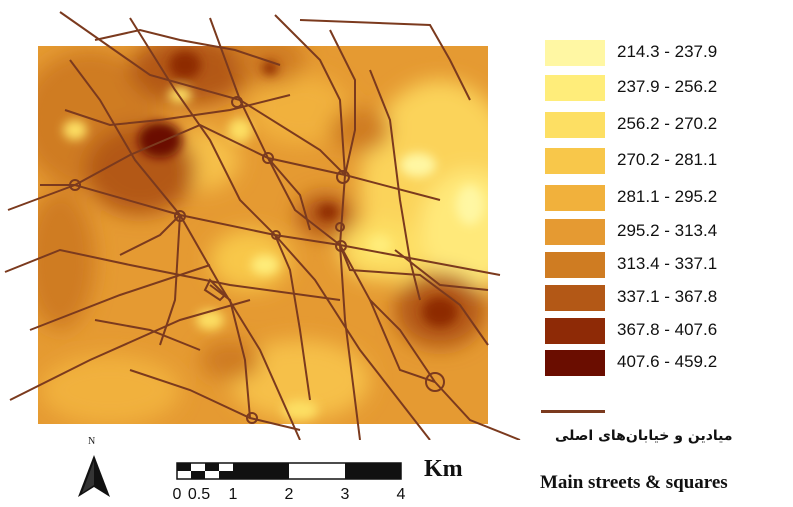 This screenshot has height=507, width=793. What do you see at coordinates (289, 471) in the screenshot?
I see `scale-bar` at bounding box center [289, 471].